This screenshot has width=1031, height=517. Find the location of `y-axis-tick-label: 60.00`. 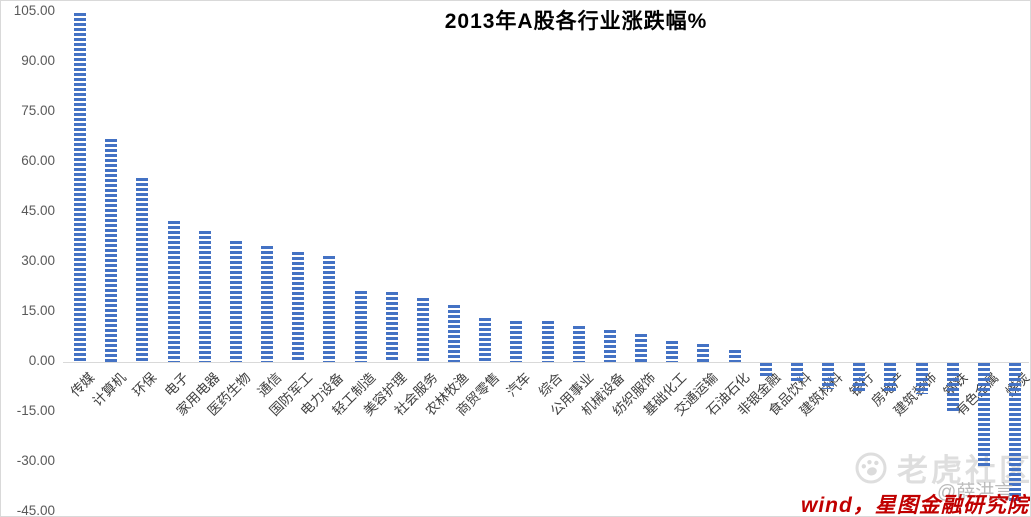

y-axis-tick-label: 60.00 is located at coordinates (38, 160).